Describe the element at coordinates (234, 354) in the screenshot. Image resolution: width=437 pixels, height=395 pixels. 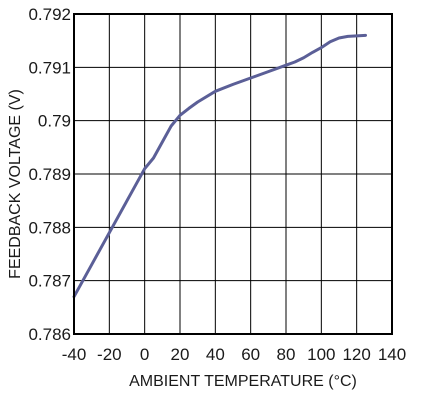
I see `x-tick-labels: -40 -20 0 20 40 60 80 100 120 140` at that location.